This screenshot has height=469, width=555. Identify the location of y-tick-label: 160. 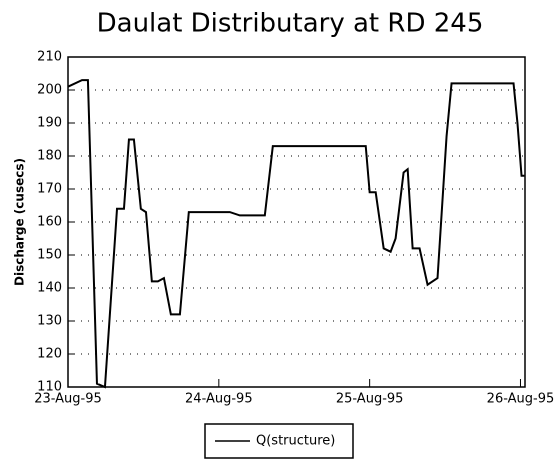
(49, 222).